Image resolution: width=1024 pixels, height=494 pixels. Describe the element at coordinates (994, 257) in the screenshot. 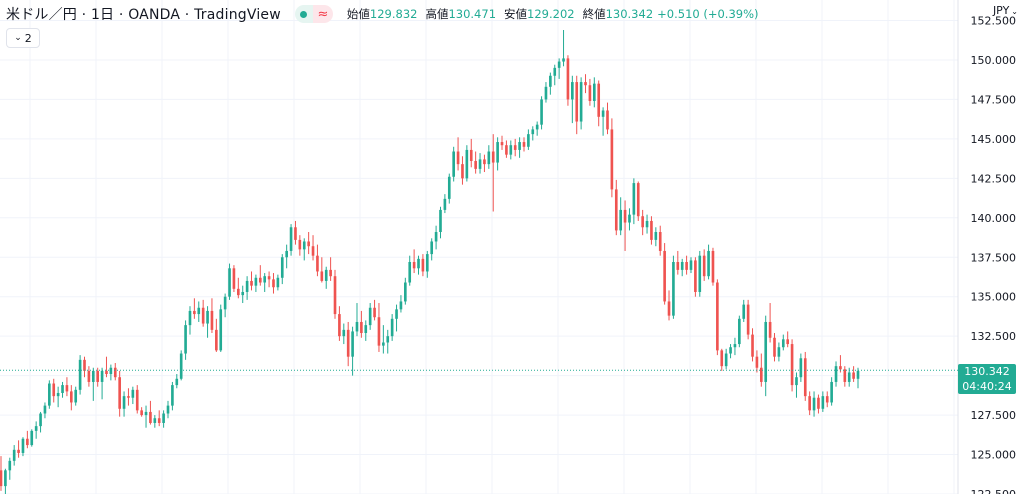

I see `price-tick-label: 137.500` at that location.